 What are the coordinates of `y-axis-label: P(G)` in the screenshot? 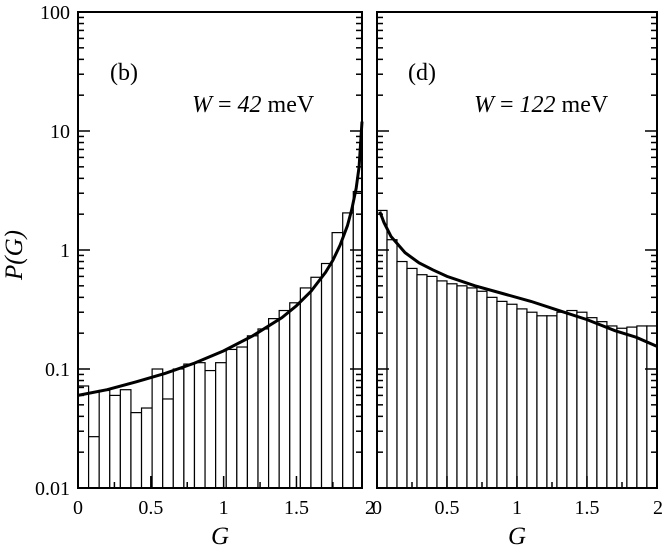 It's located at (14, 255).